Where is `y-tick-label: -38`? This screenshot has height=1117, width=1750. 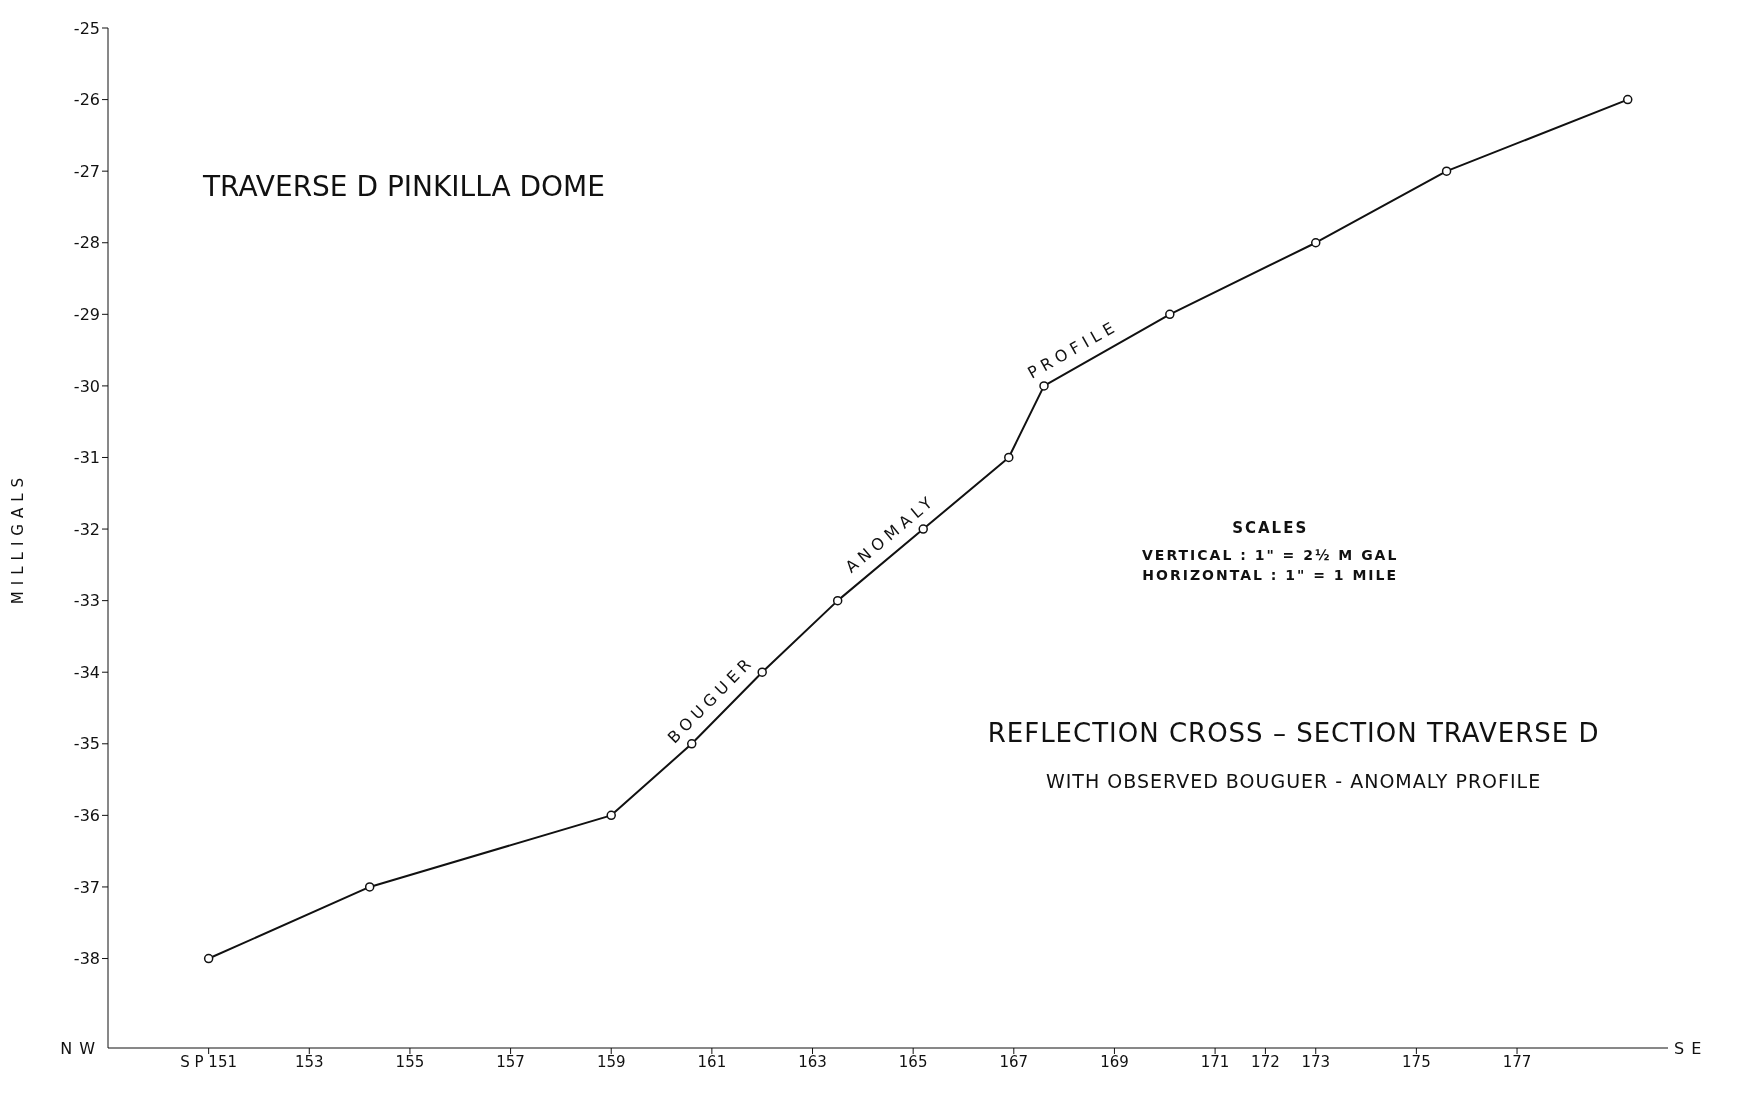 y-tick-label: -38 is located at coordinates (86, 959).